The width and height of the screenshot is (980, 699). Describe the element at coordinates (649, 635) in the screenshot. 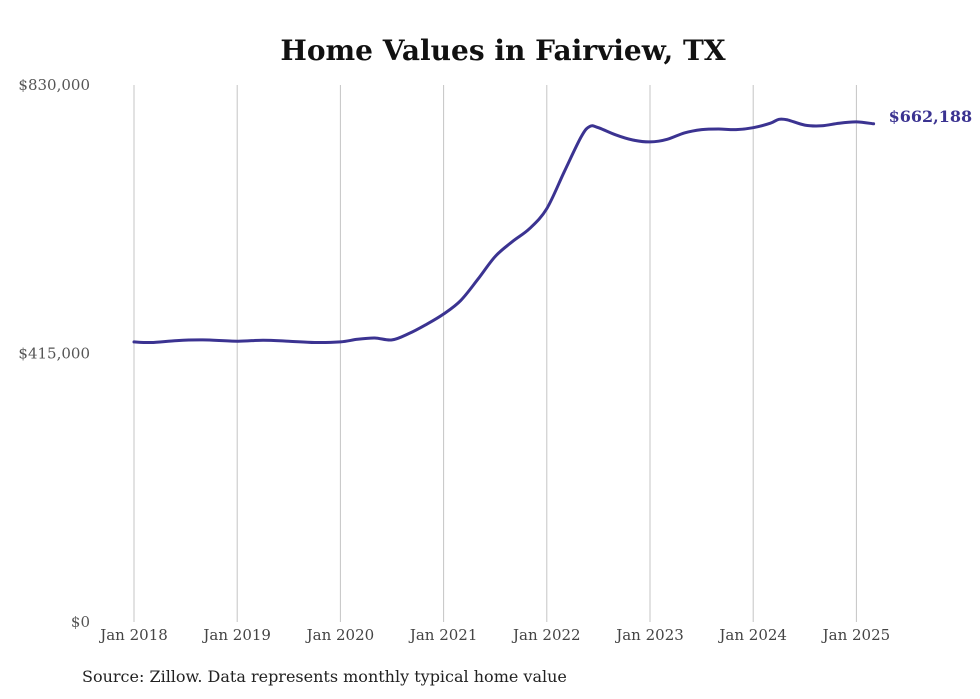

I see `x-tick-label: Jan 2023` at that location.